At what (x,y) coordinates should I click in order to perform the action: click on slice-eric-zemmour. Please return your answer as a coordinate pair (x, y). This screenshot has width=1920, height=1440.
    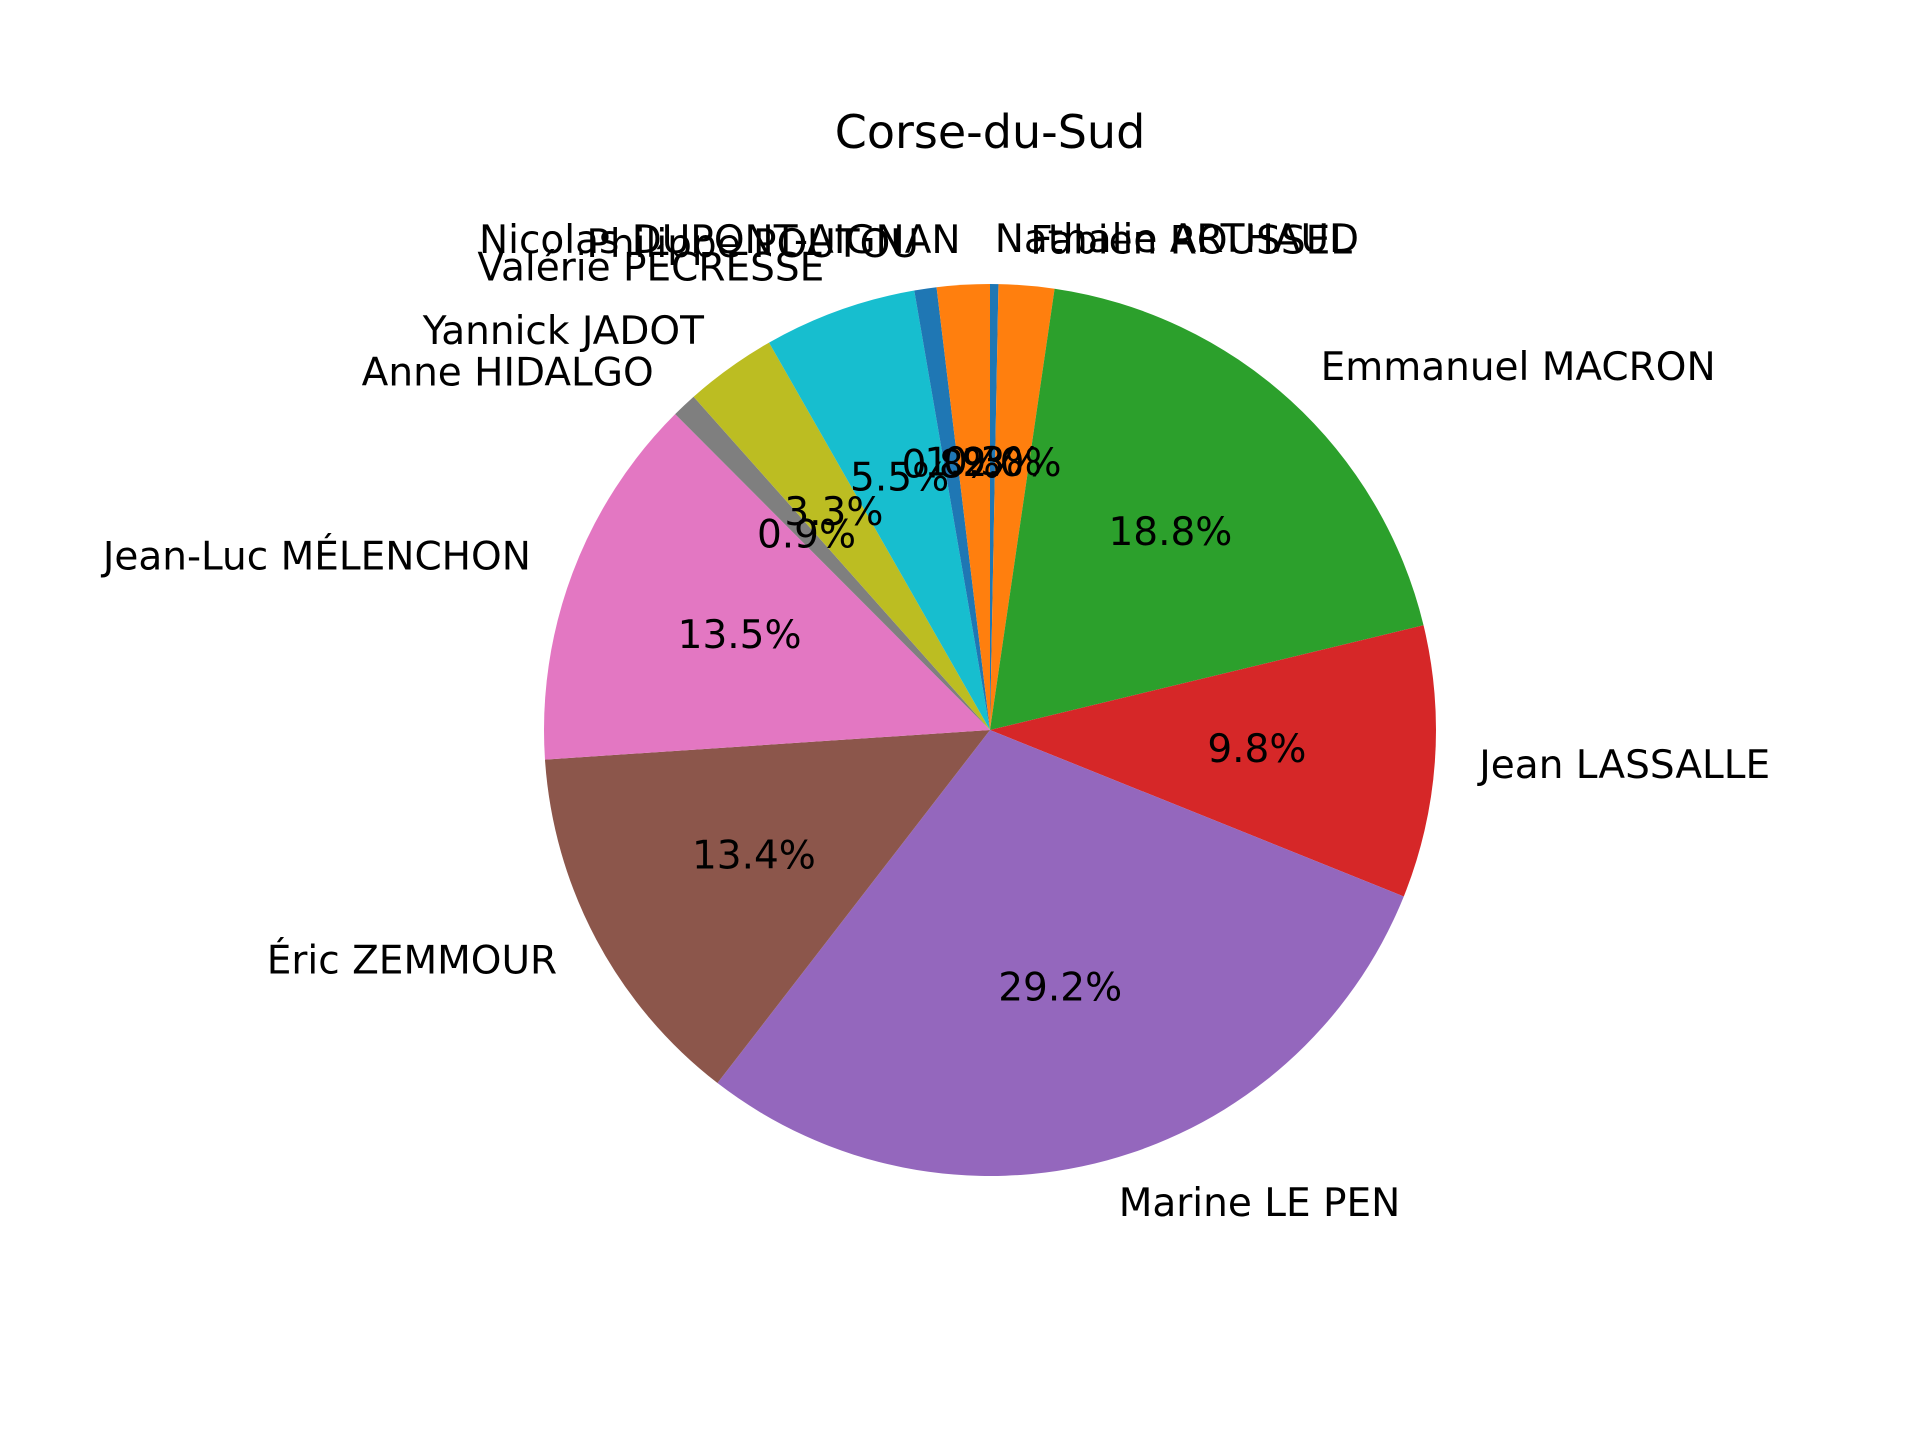
    Looking at the image, I should click on (767, 907).